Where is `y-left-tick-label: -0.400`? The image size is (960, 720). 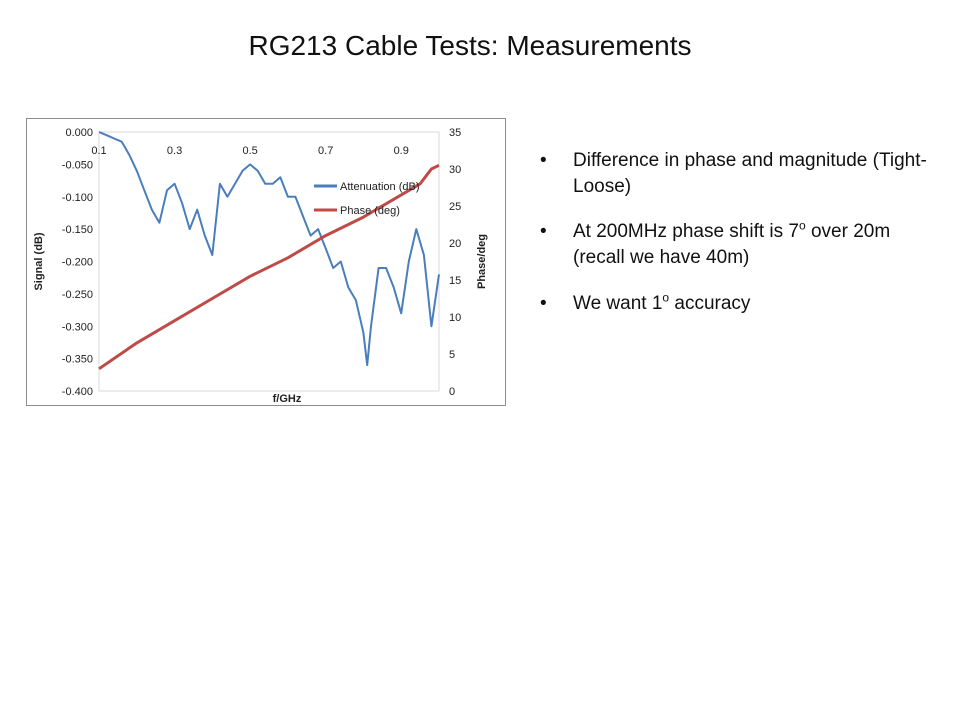
y-left-tick-label: -0.400 is located at coordinates (77, 392).